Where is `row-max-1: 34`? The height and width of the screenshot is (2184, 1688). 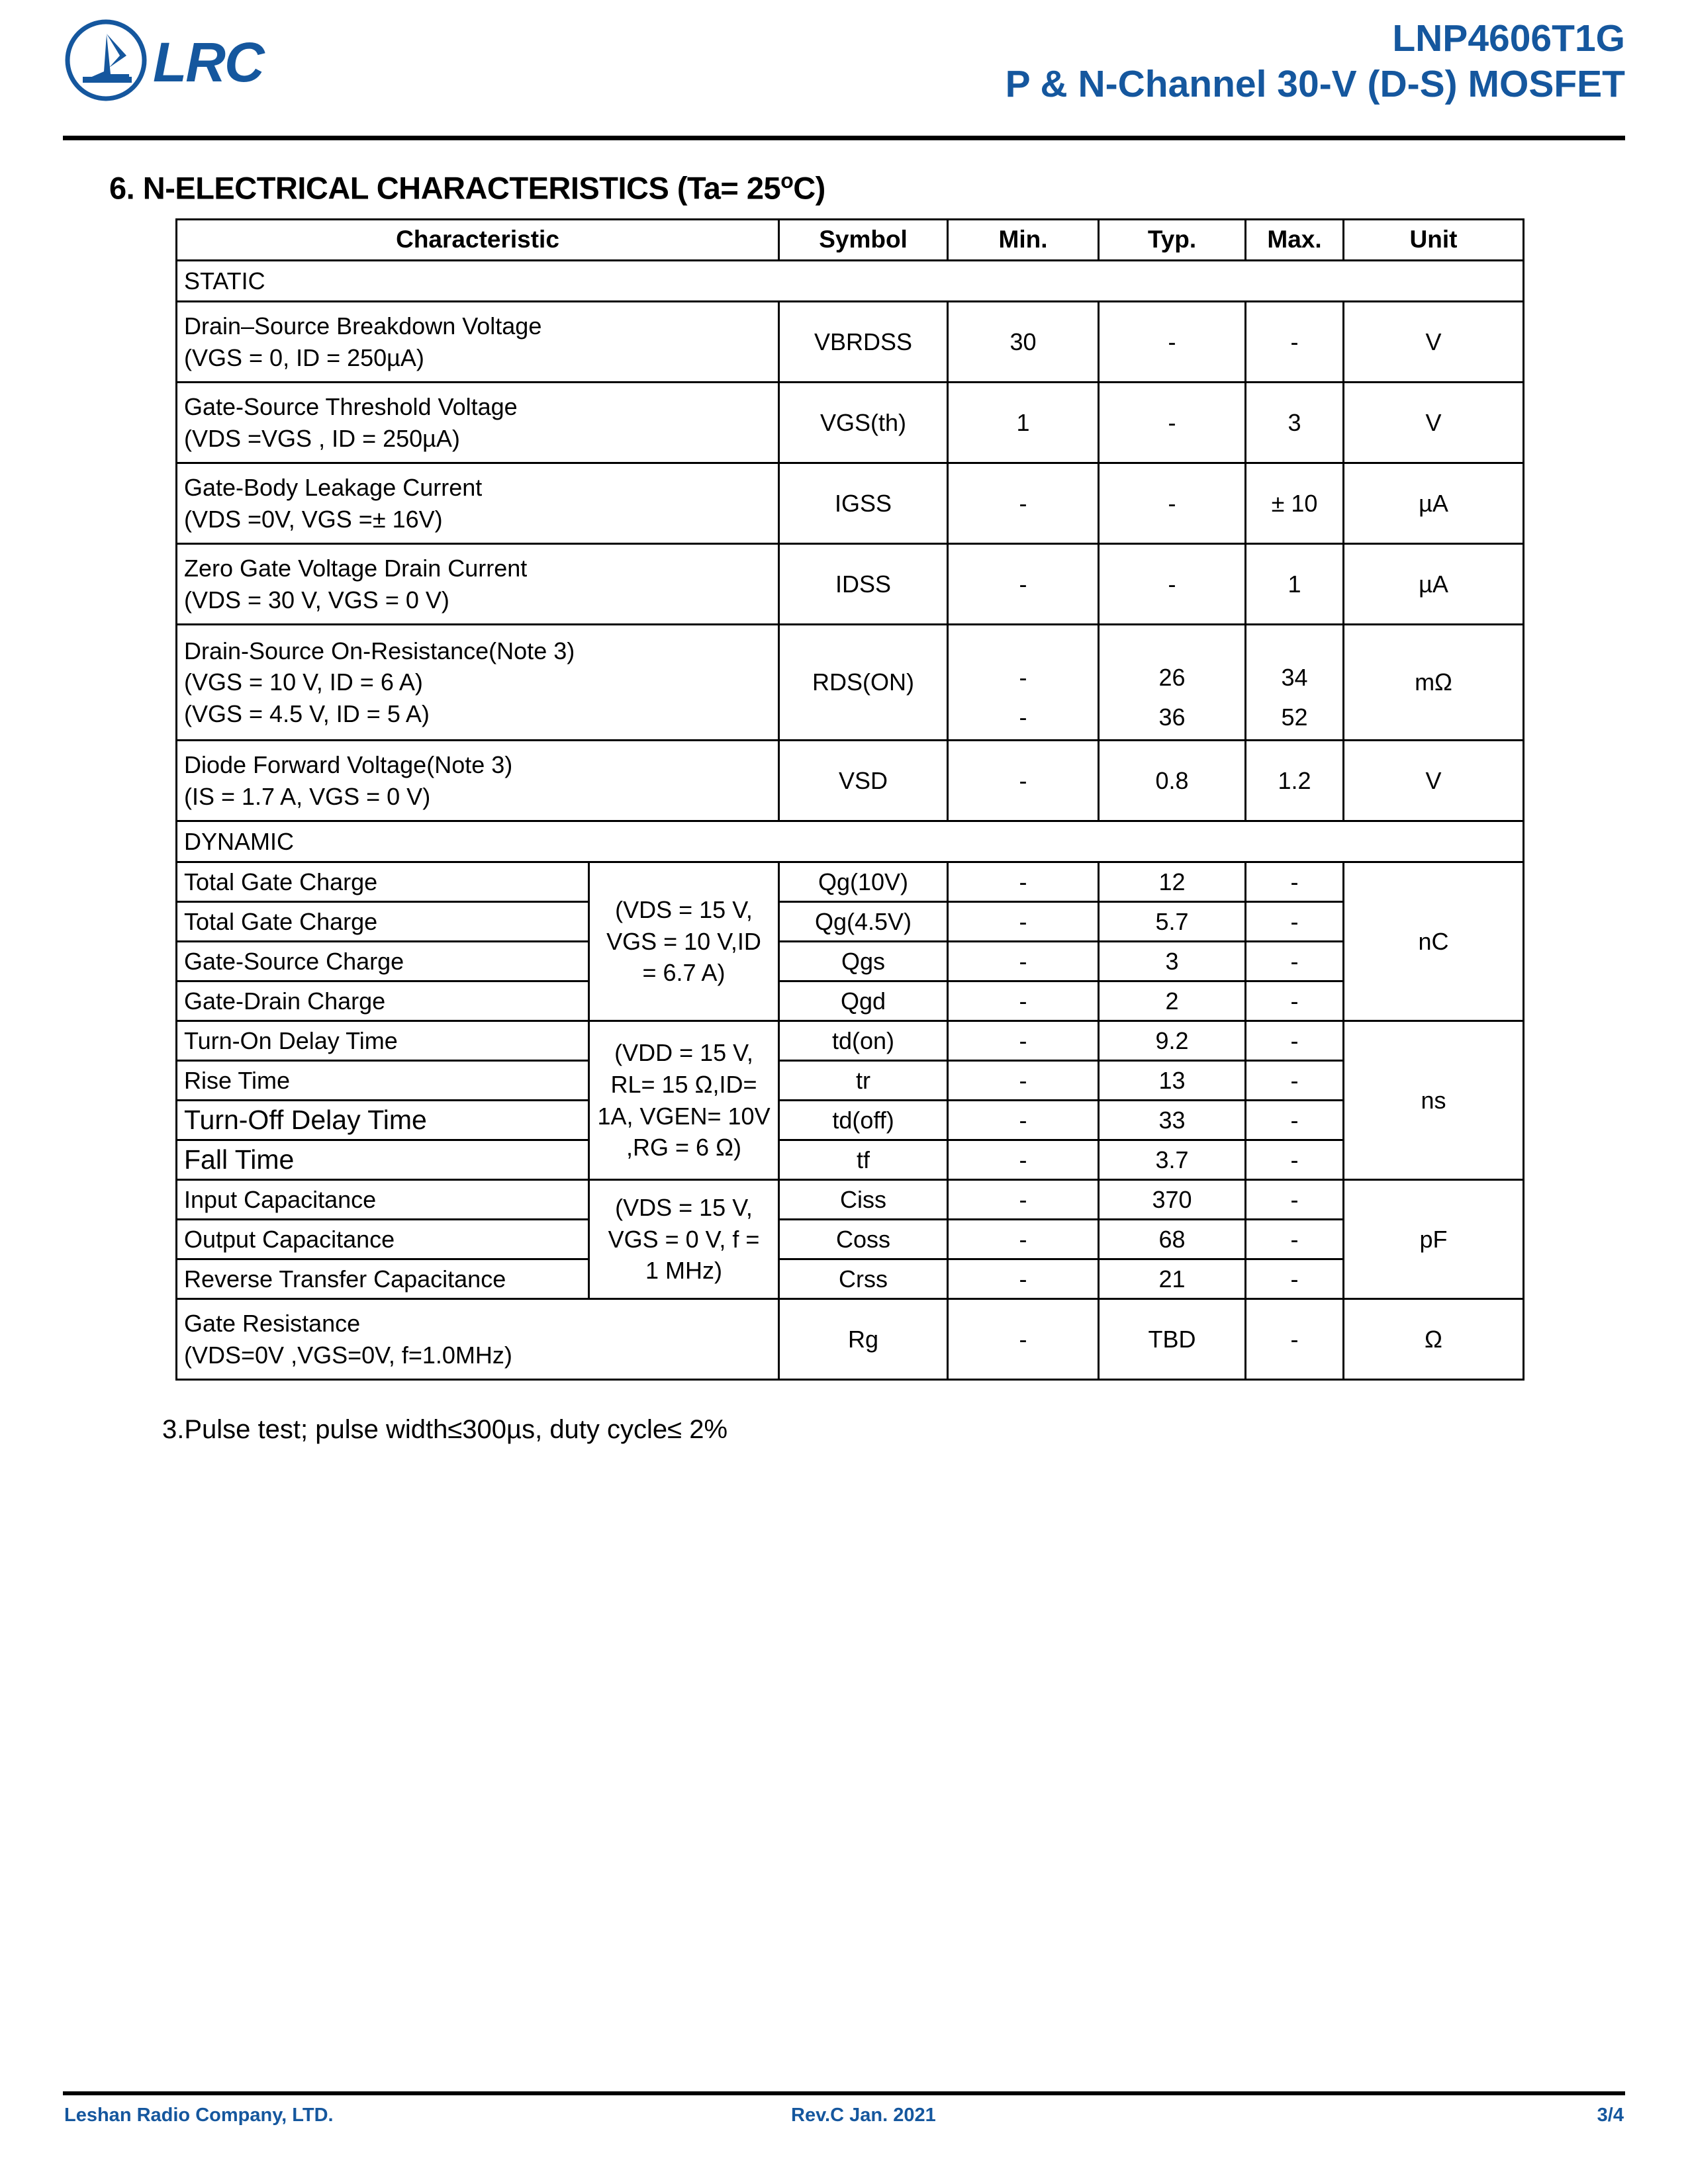
row-max-1: 34 is located at coordinates (1294, 678).